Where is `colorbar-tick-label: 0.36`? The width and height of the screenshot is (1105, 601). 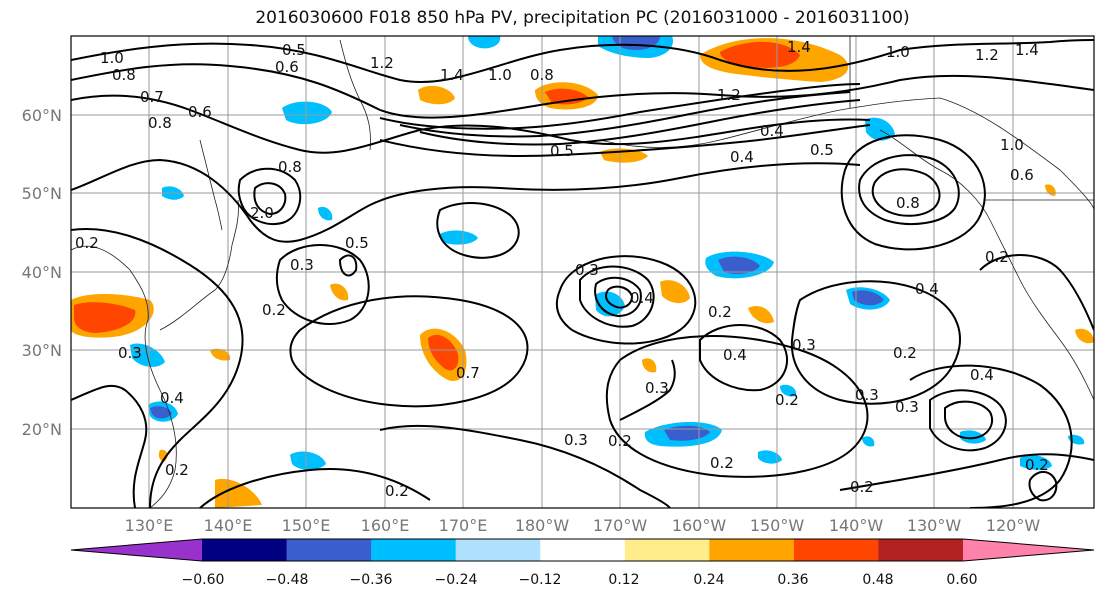 colorbar-tick-label: 0.36 is located at coordinates (792, 580).